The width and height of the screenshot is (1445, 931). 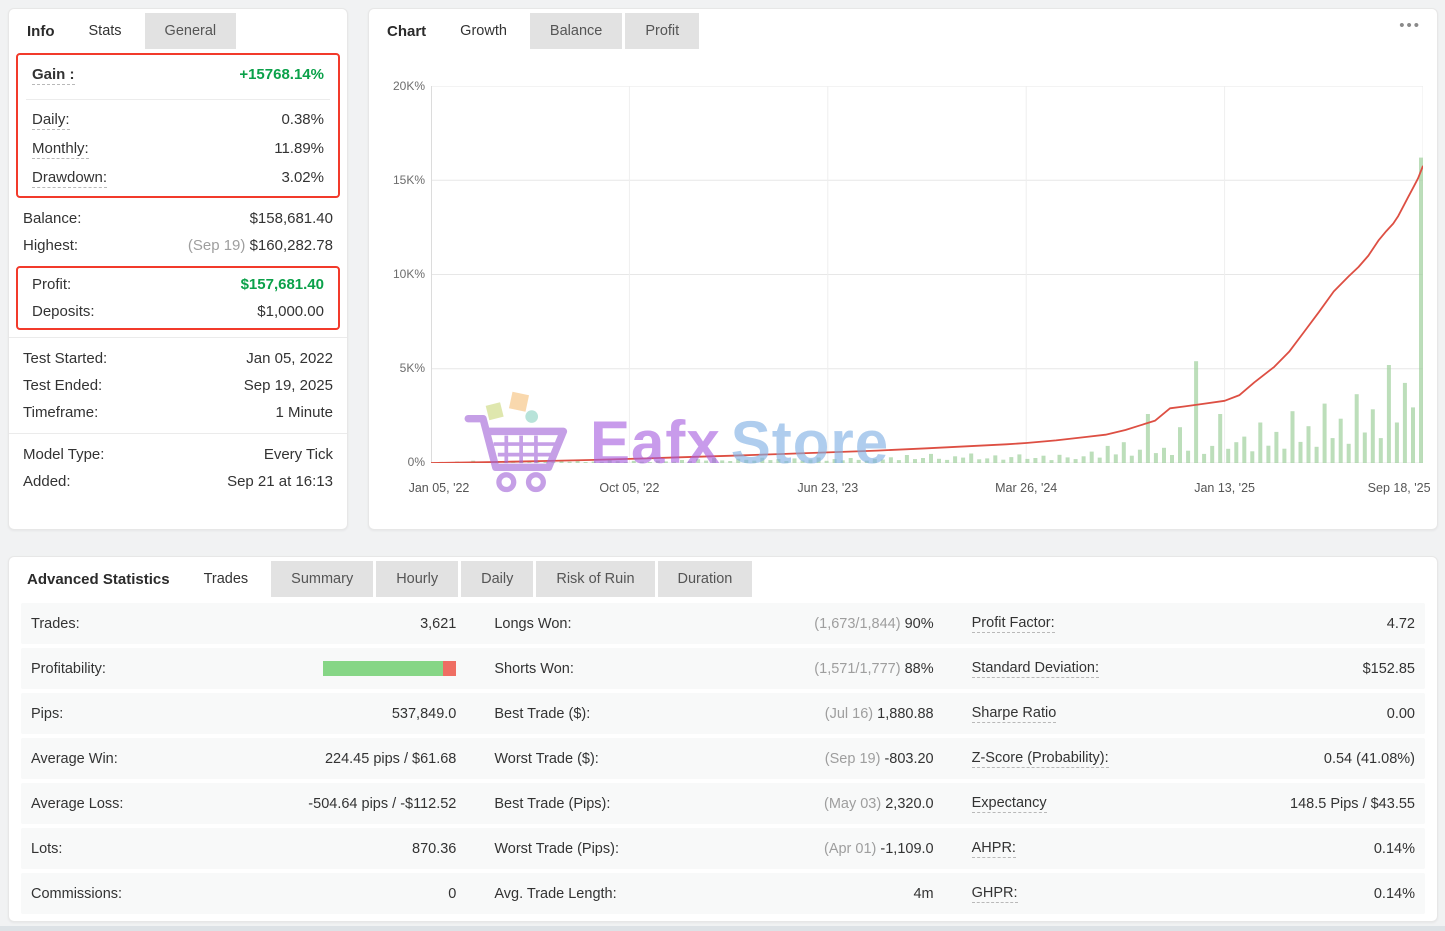 I want to click on test-started-value: Jan 05, 2022, so click(x=289, y=358).